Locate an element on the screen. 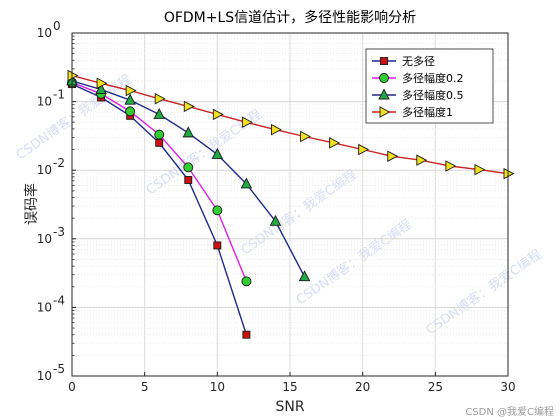 This screenshot has width=560, height=420. legend-label: 多径幅度0.5 is located at coordinates (433, 95).